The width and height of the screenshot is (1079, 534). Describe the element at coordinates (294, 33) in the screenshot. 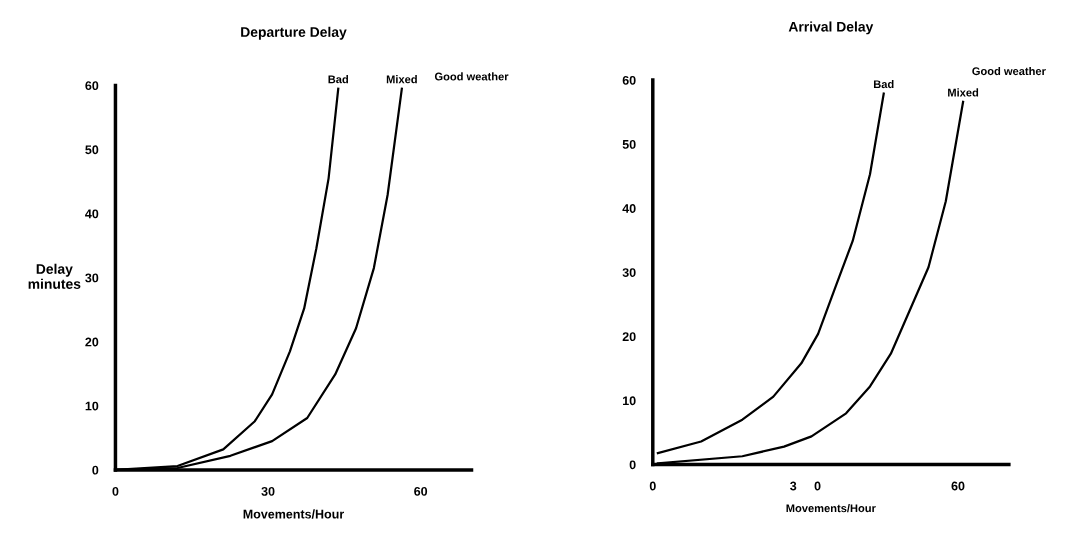

I see `chart-title: Departure Delay` at that location.